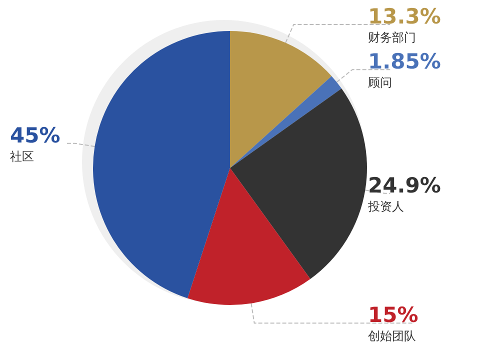 The image size is (478, 344). What do you see at coordinates (380, 83) in the screenshot?
I see `slice-label: 顾问` at bounding box center [380, 83].